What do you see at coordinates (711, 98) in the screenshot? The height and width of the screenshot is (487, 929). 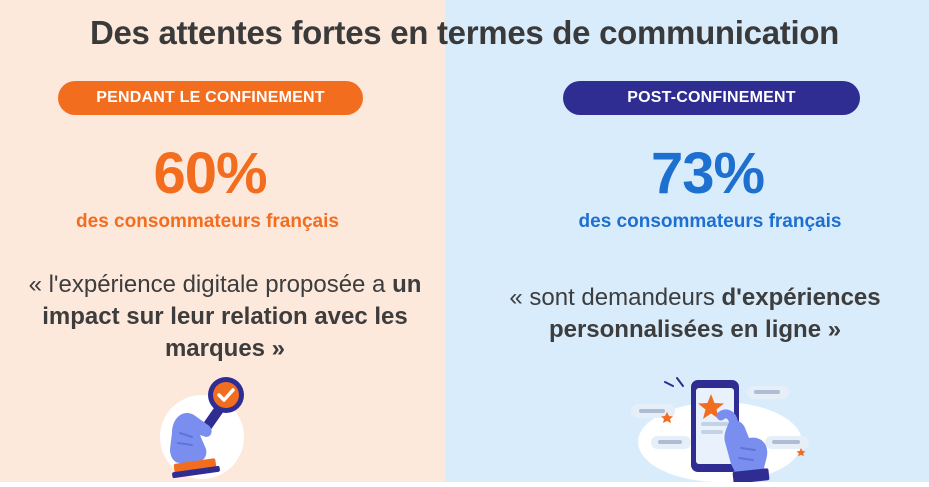 I see `badge-post-confinement: POST-CONFINEMENT` at bounding box center [711, 98].